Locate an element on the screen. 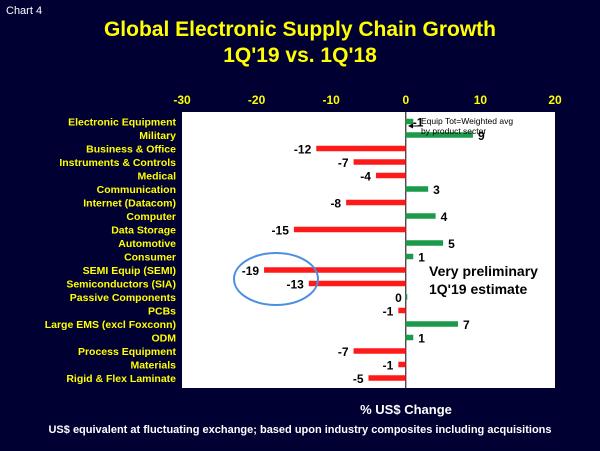 Image resolution: width=600 pixels, height=451 pixels. value-label: 5 is located at coordinates (451, 244).